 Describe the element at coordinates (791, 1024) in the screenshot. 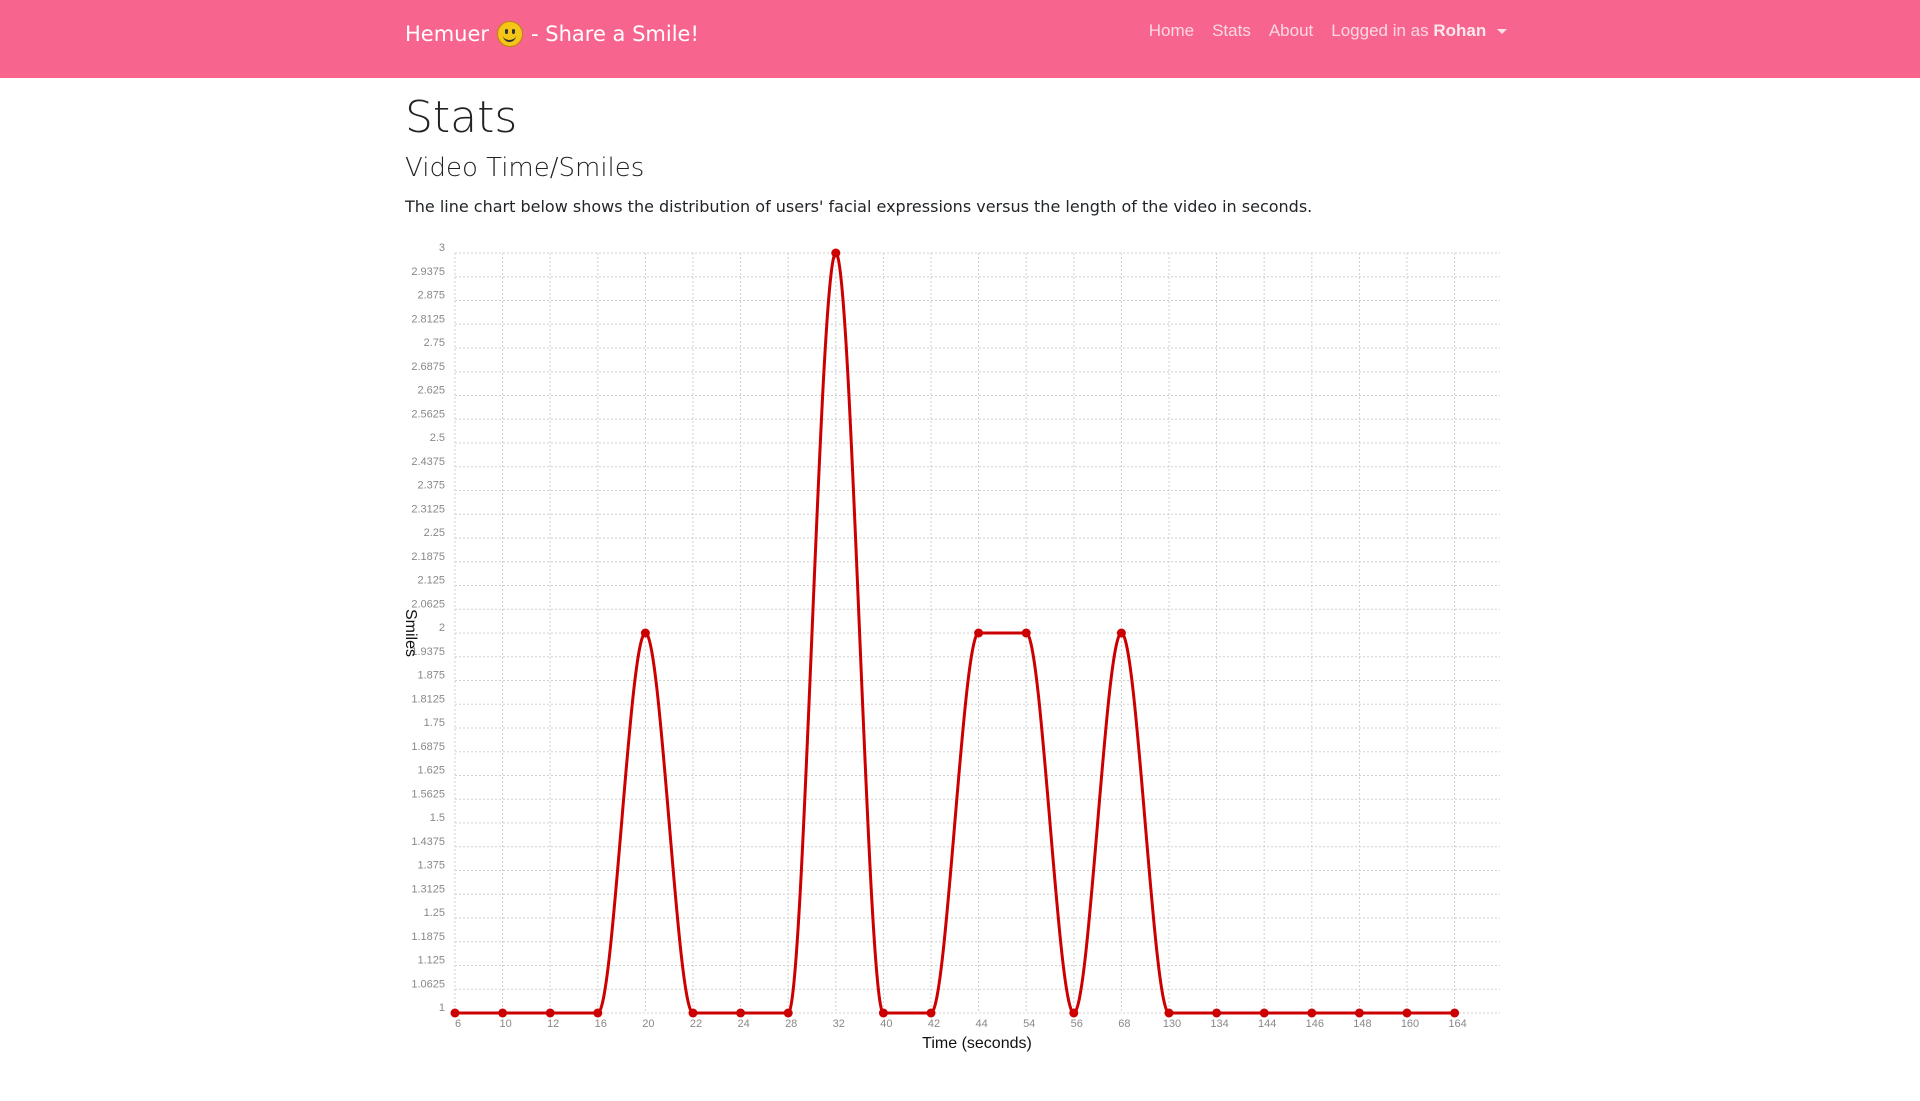

I see `x-tick-label: 28` at that location.